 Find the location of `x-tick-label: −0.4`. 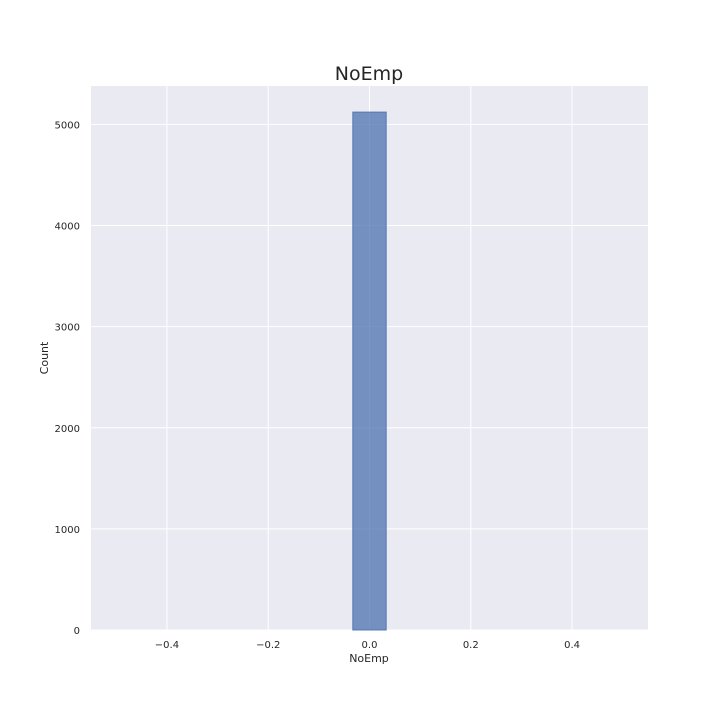

x-tick-label: −0.4 is located at coordinates (167, 645).